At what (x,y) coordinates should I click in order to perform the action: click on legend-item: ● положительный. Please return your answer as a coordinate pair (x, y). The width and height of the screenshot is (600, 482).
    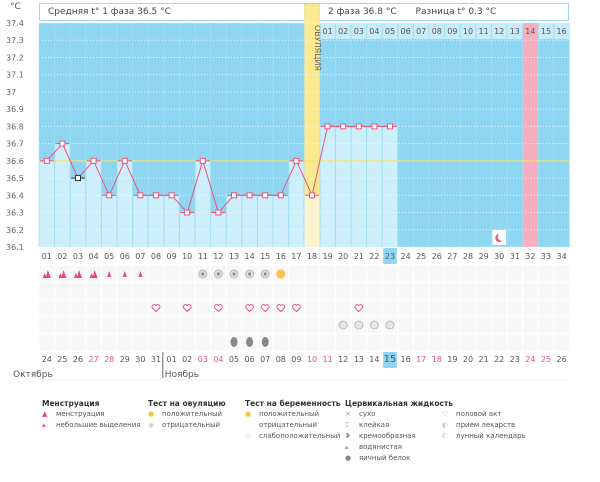
    Looking at the image, I should click on (187, 414).